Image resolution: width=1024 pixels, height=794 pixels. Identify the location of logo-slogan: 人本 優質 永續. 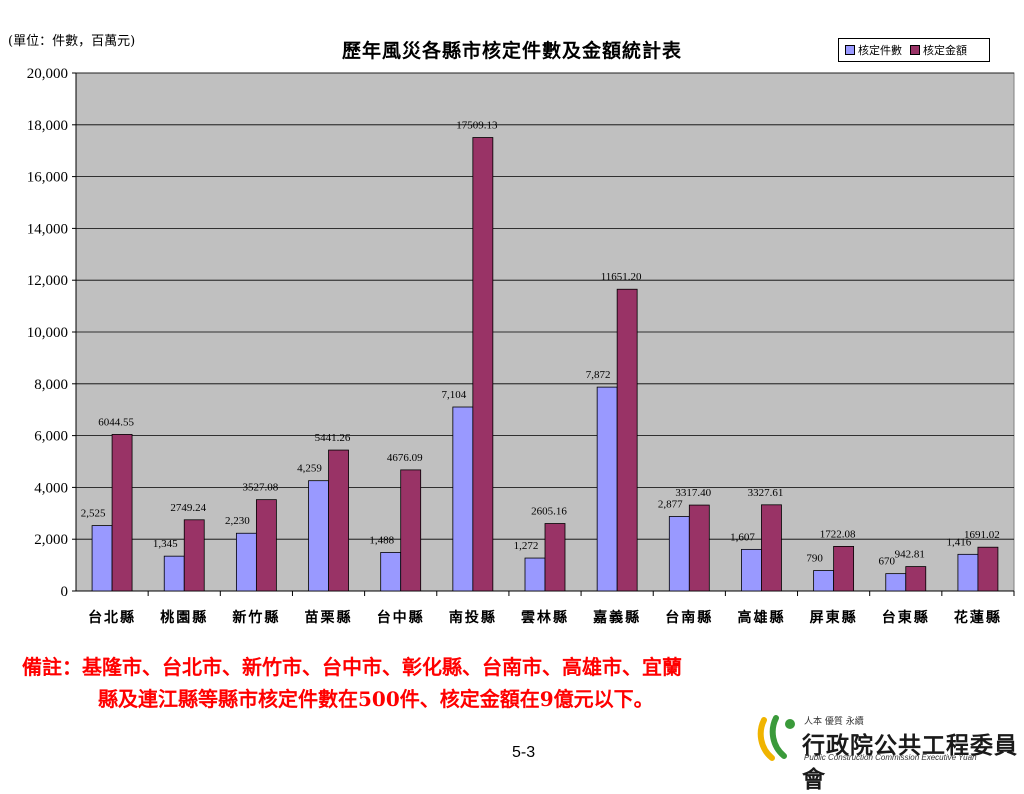
(834, 722).